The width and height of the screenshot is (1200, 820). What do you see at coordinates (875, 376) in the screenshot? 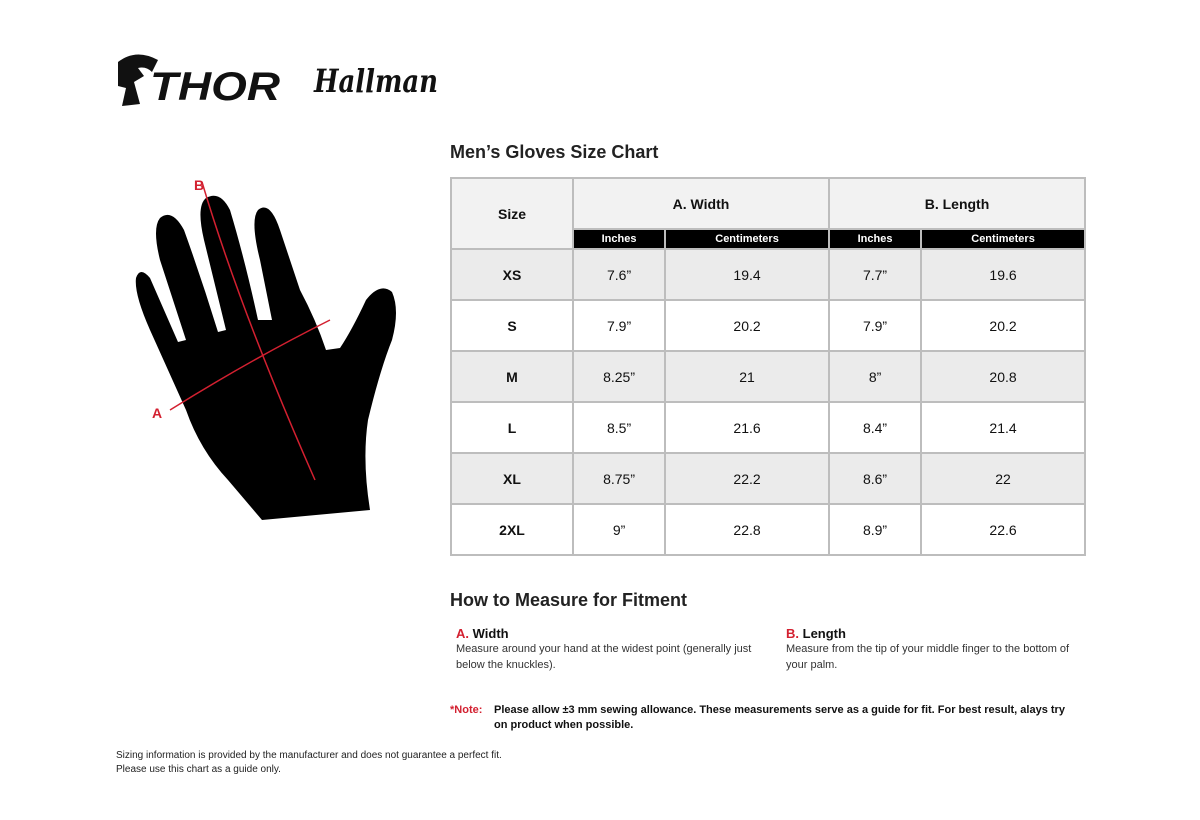
I see `cell-b-in: 8”` at bounding box center [875, 376].